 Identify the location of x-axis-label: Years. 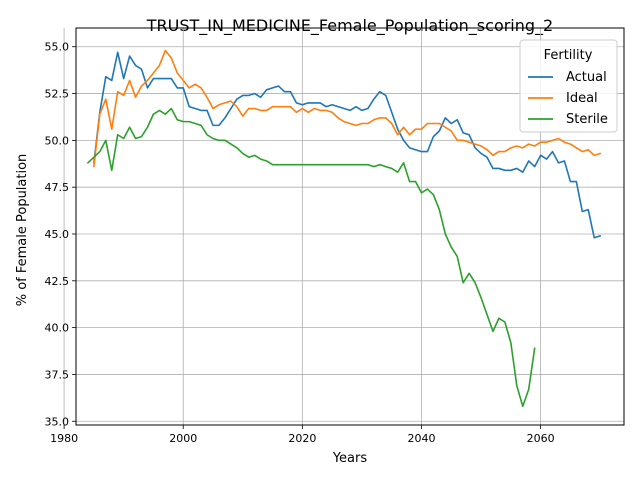
(350, 458).